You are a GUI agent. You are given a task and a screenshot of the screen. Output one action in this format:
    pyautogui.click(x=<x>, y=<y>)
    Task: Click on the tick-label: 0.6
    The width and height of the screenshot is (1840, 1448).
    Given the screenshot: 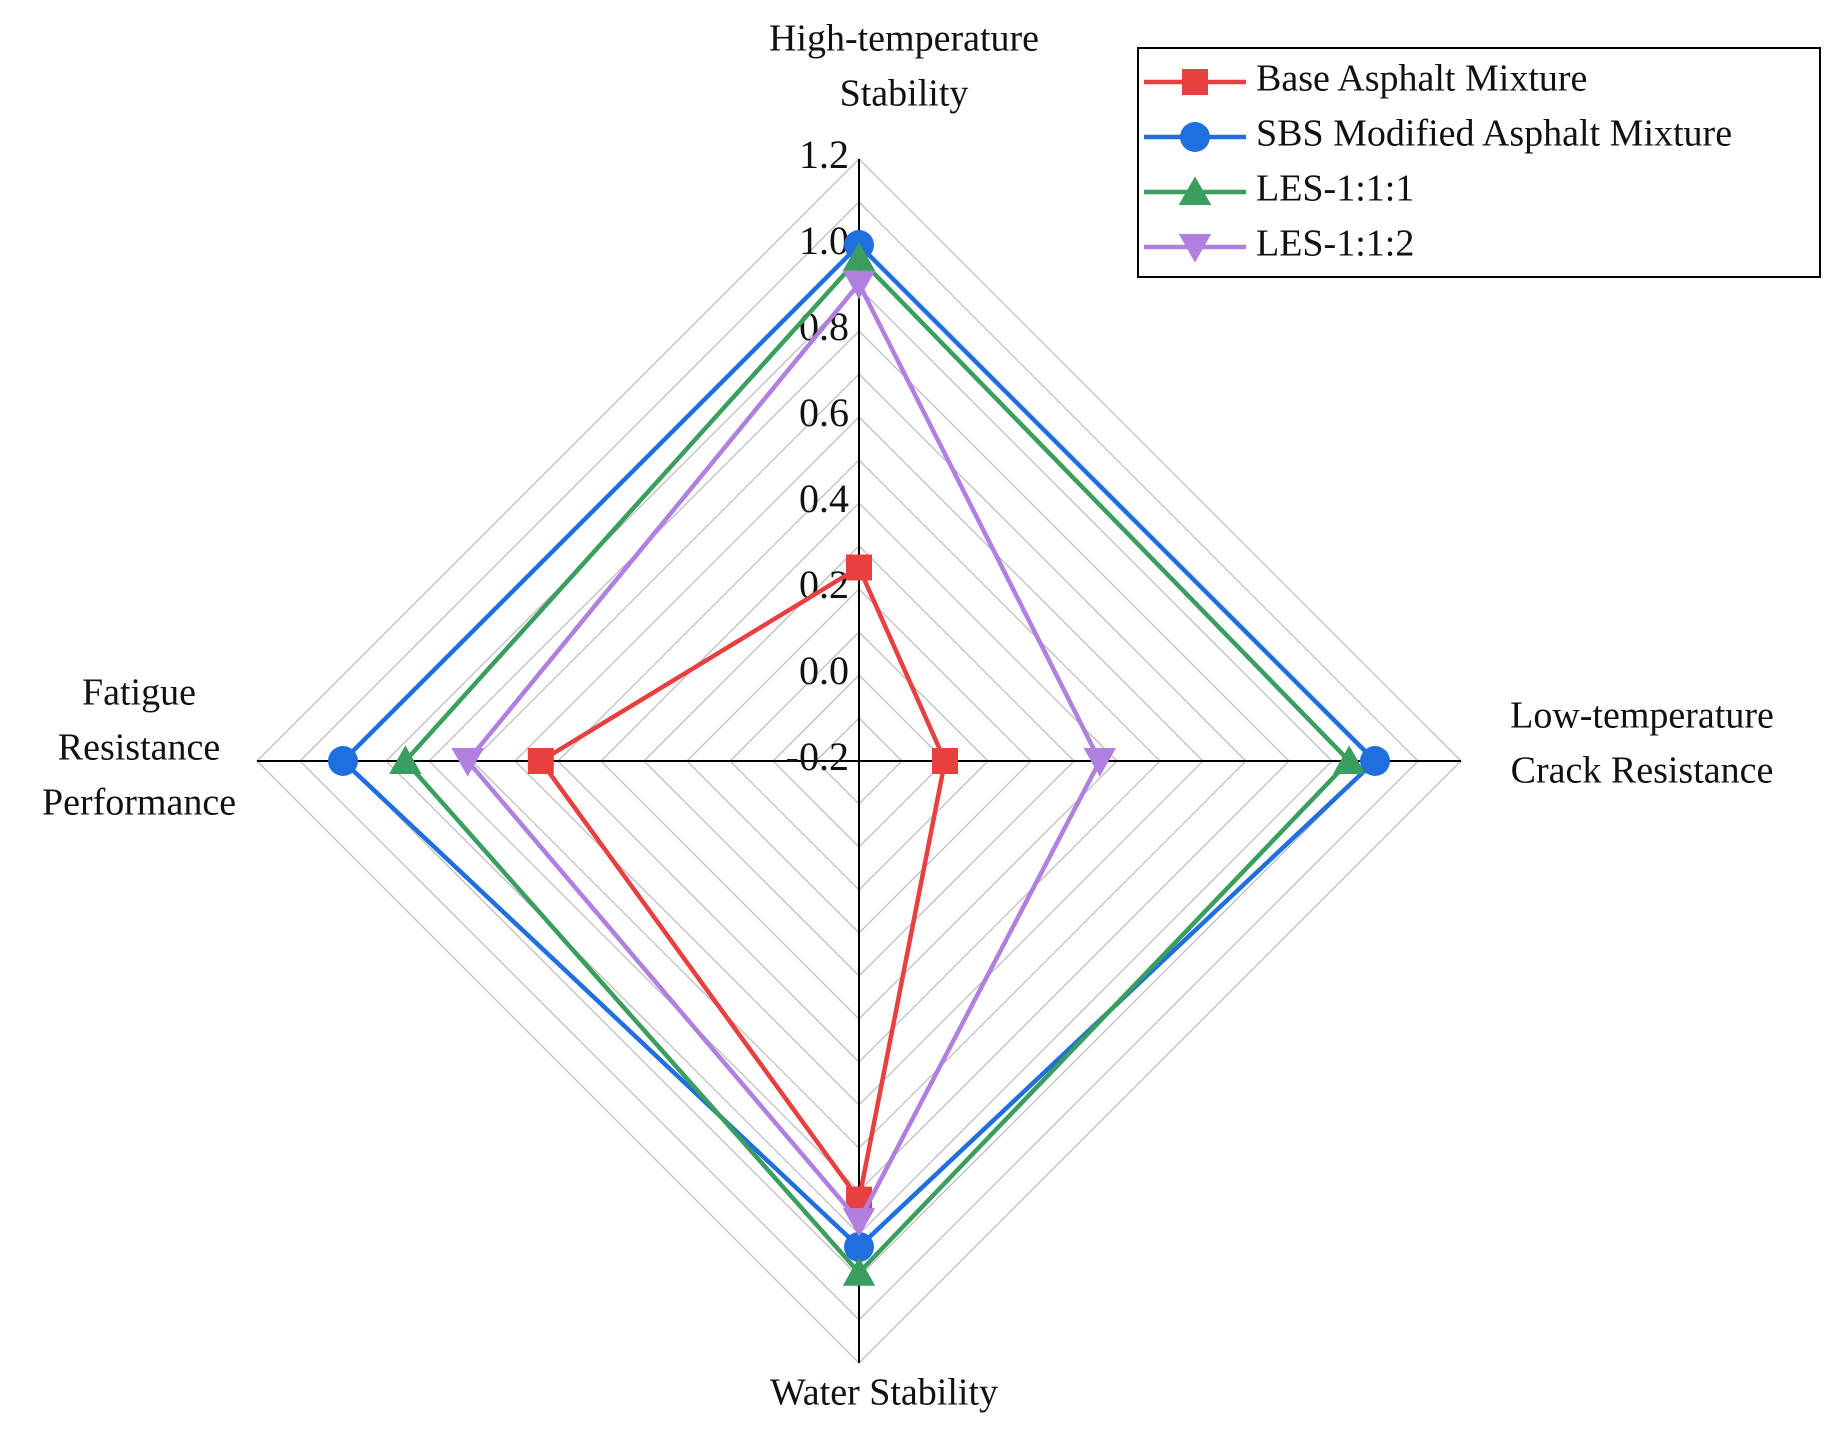 What is the action you would take?
    pyautogui.click(x=824, y=412)
    